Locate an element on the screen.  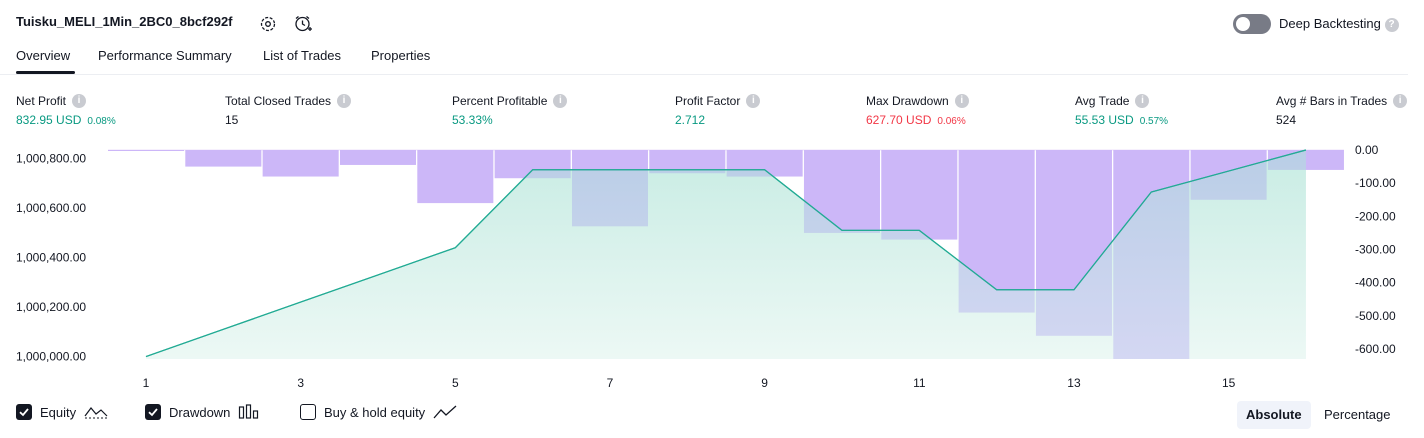
legend-equity-label: Equity is located at coordinates (58, 412).